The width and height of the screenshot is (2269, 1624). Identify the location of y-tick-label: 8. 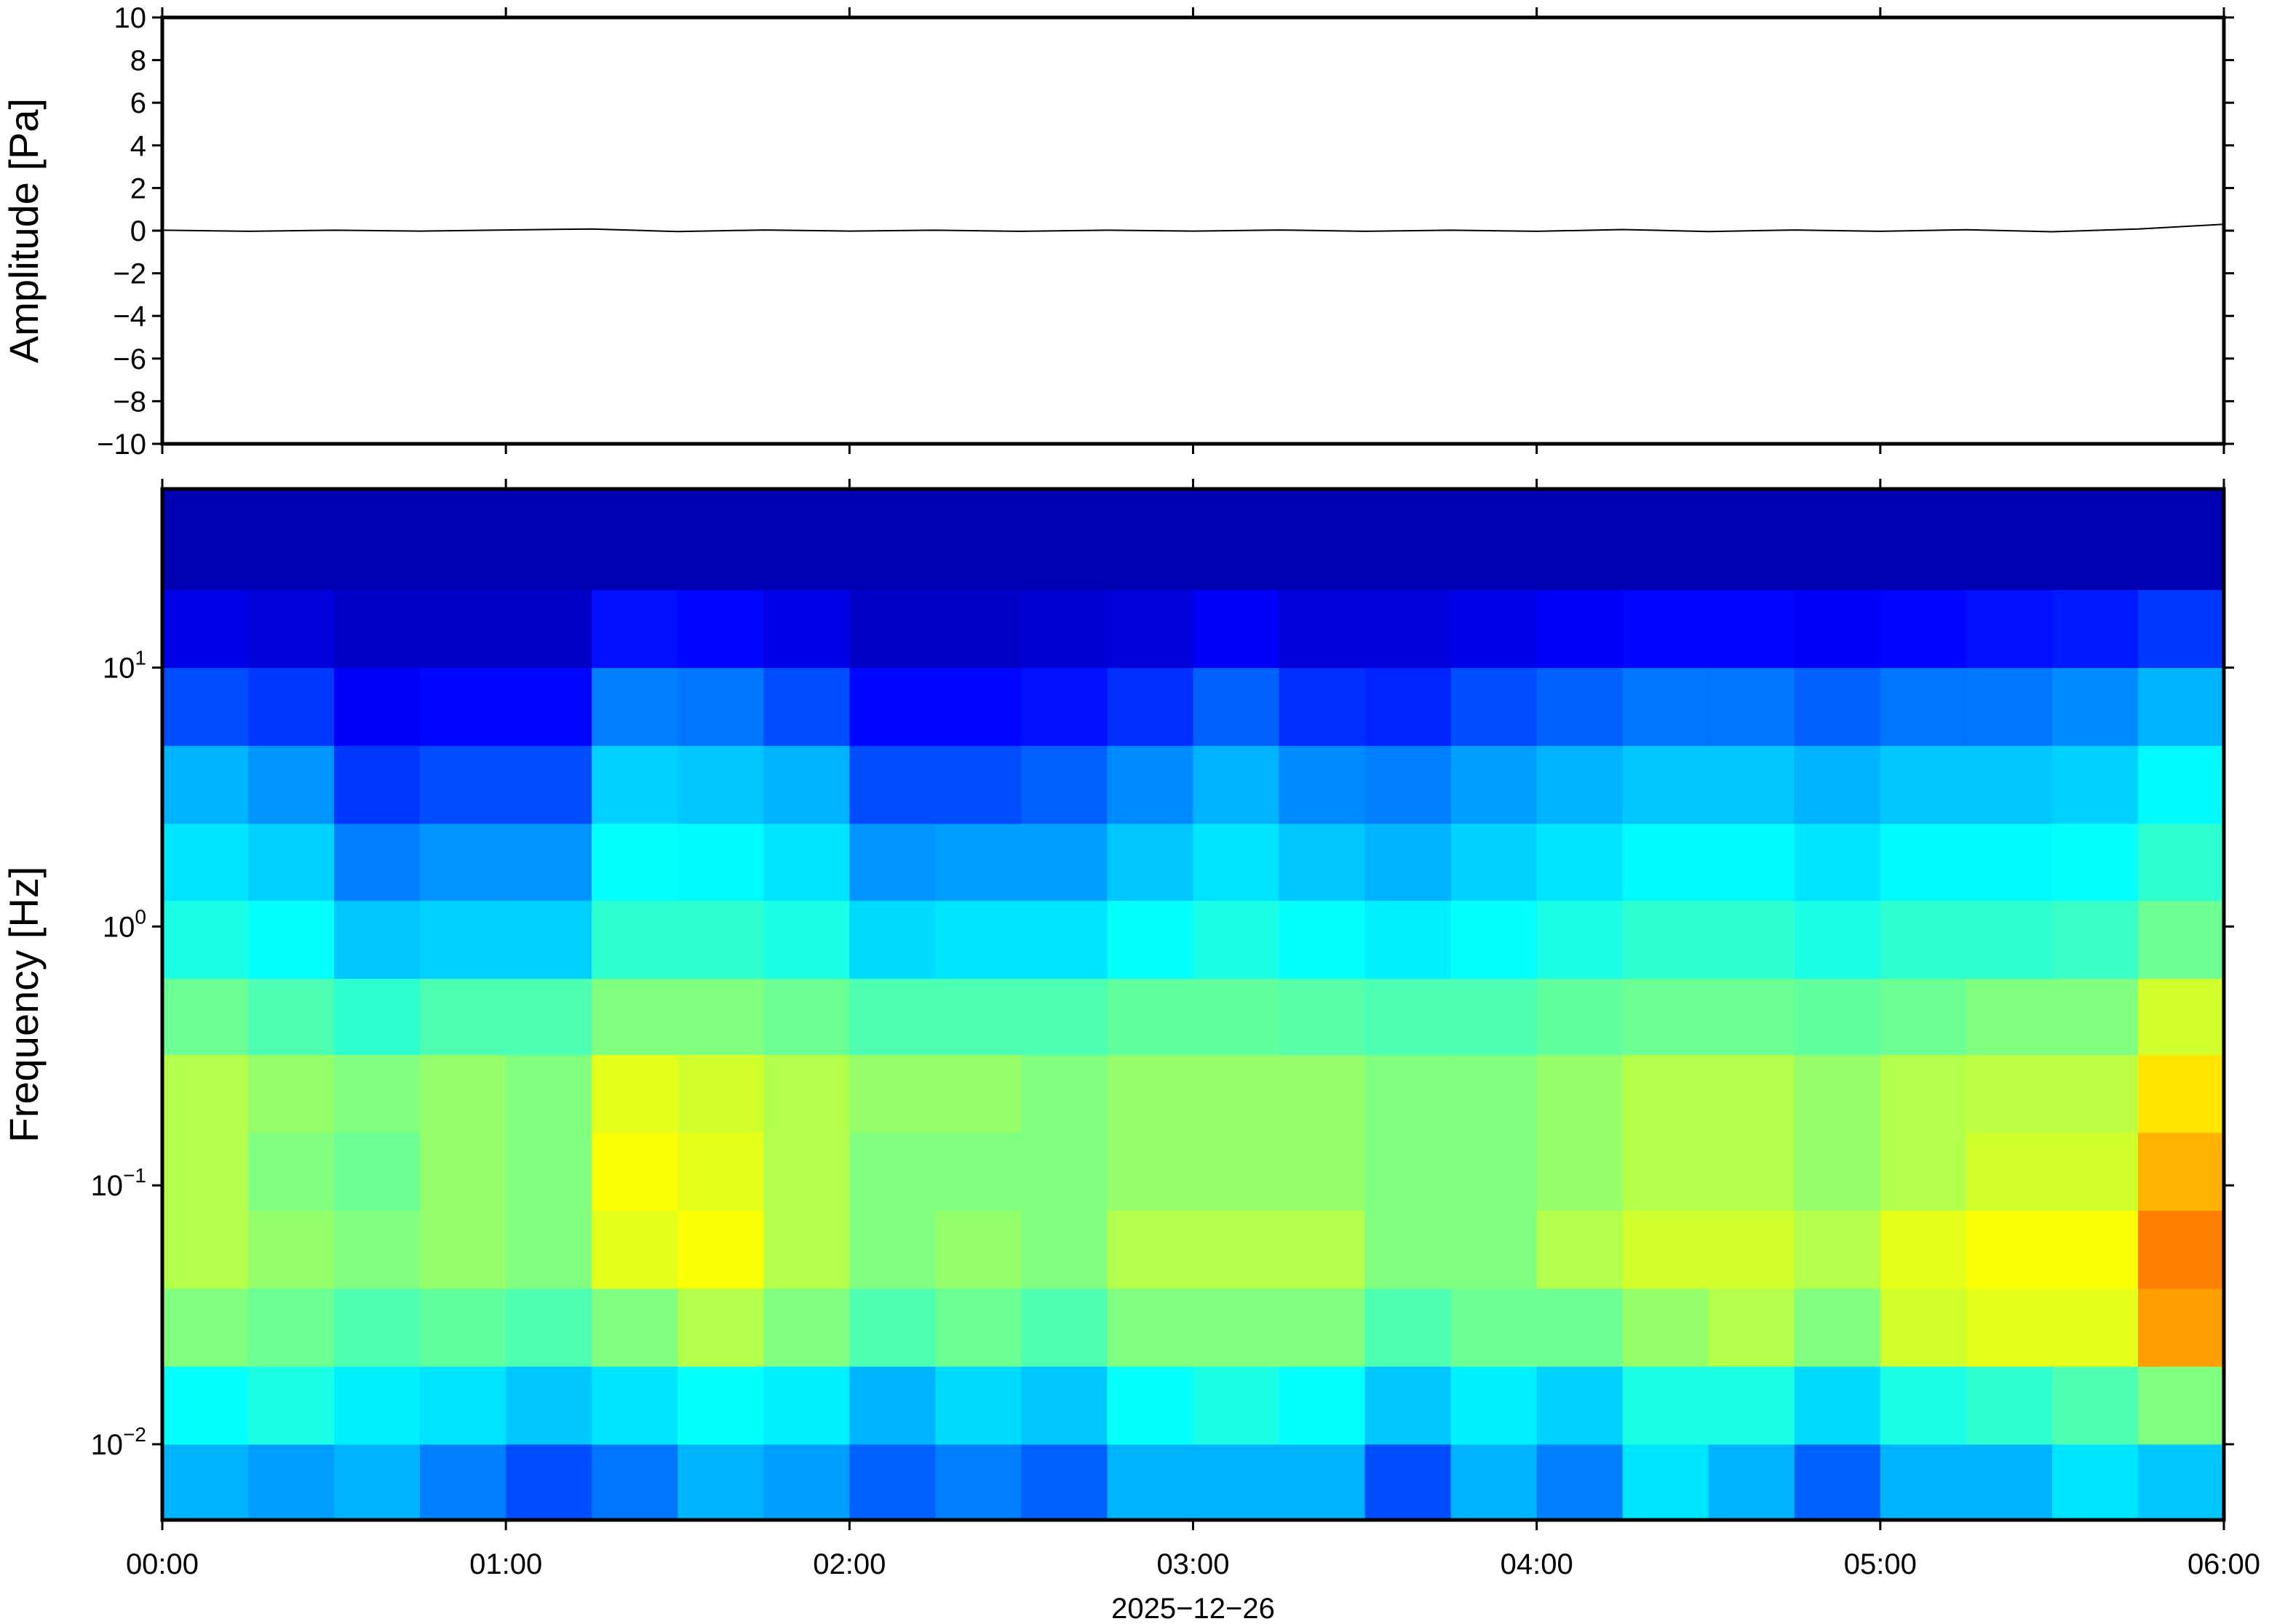
(138, 61).